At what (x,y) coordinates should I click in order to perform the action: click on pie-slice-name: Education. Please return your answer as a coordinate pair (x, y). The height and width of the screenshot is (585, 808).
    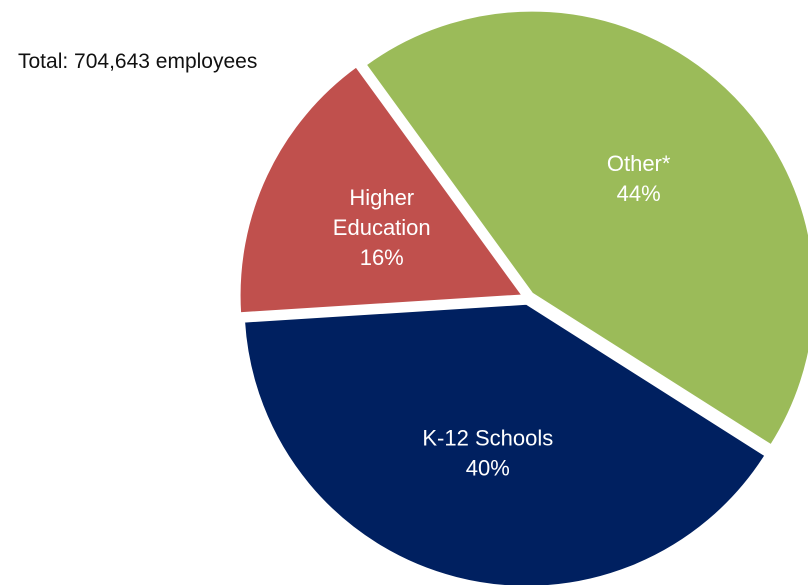
    Looking at the image, I should click on (382, 227).